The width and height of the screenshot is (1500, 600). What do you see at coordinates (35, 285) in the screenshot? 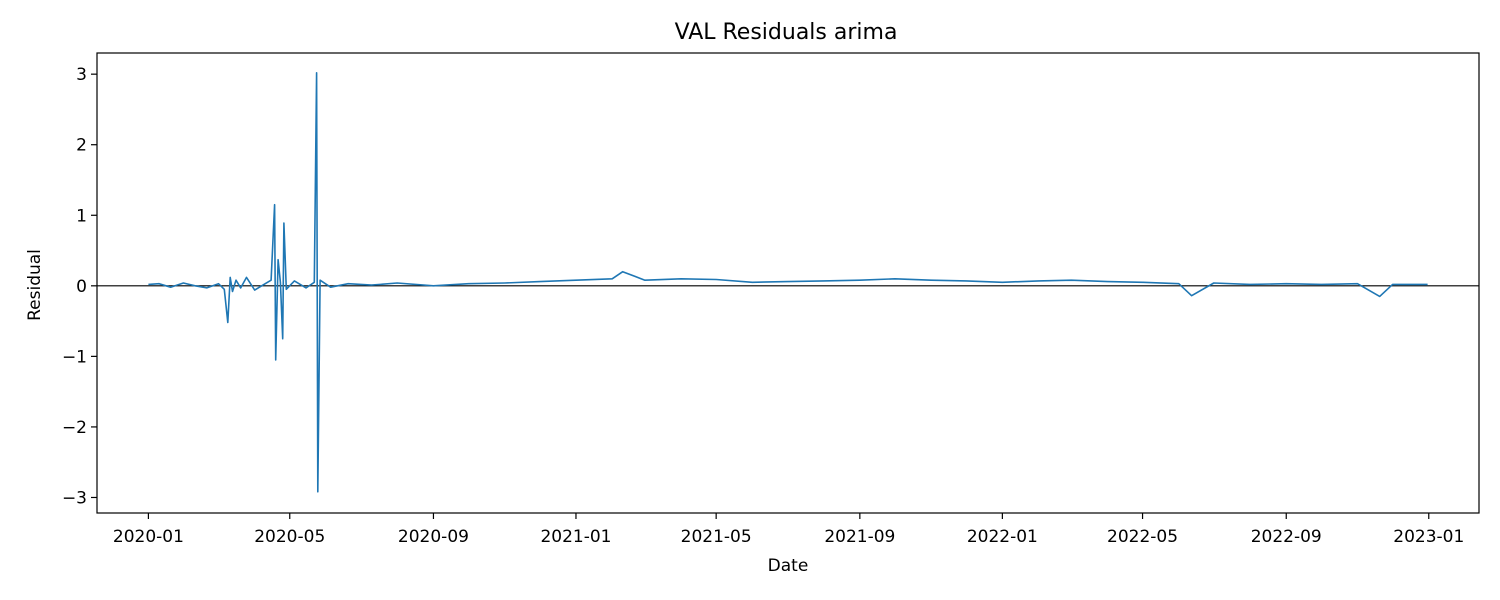
I see `y-axis-label: Residual` at bounding box center [35, 285].